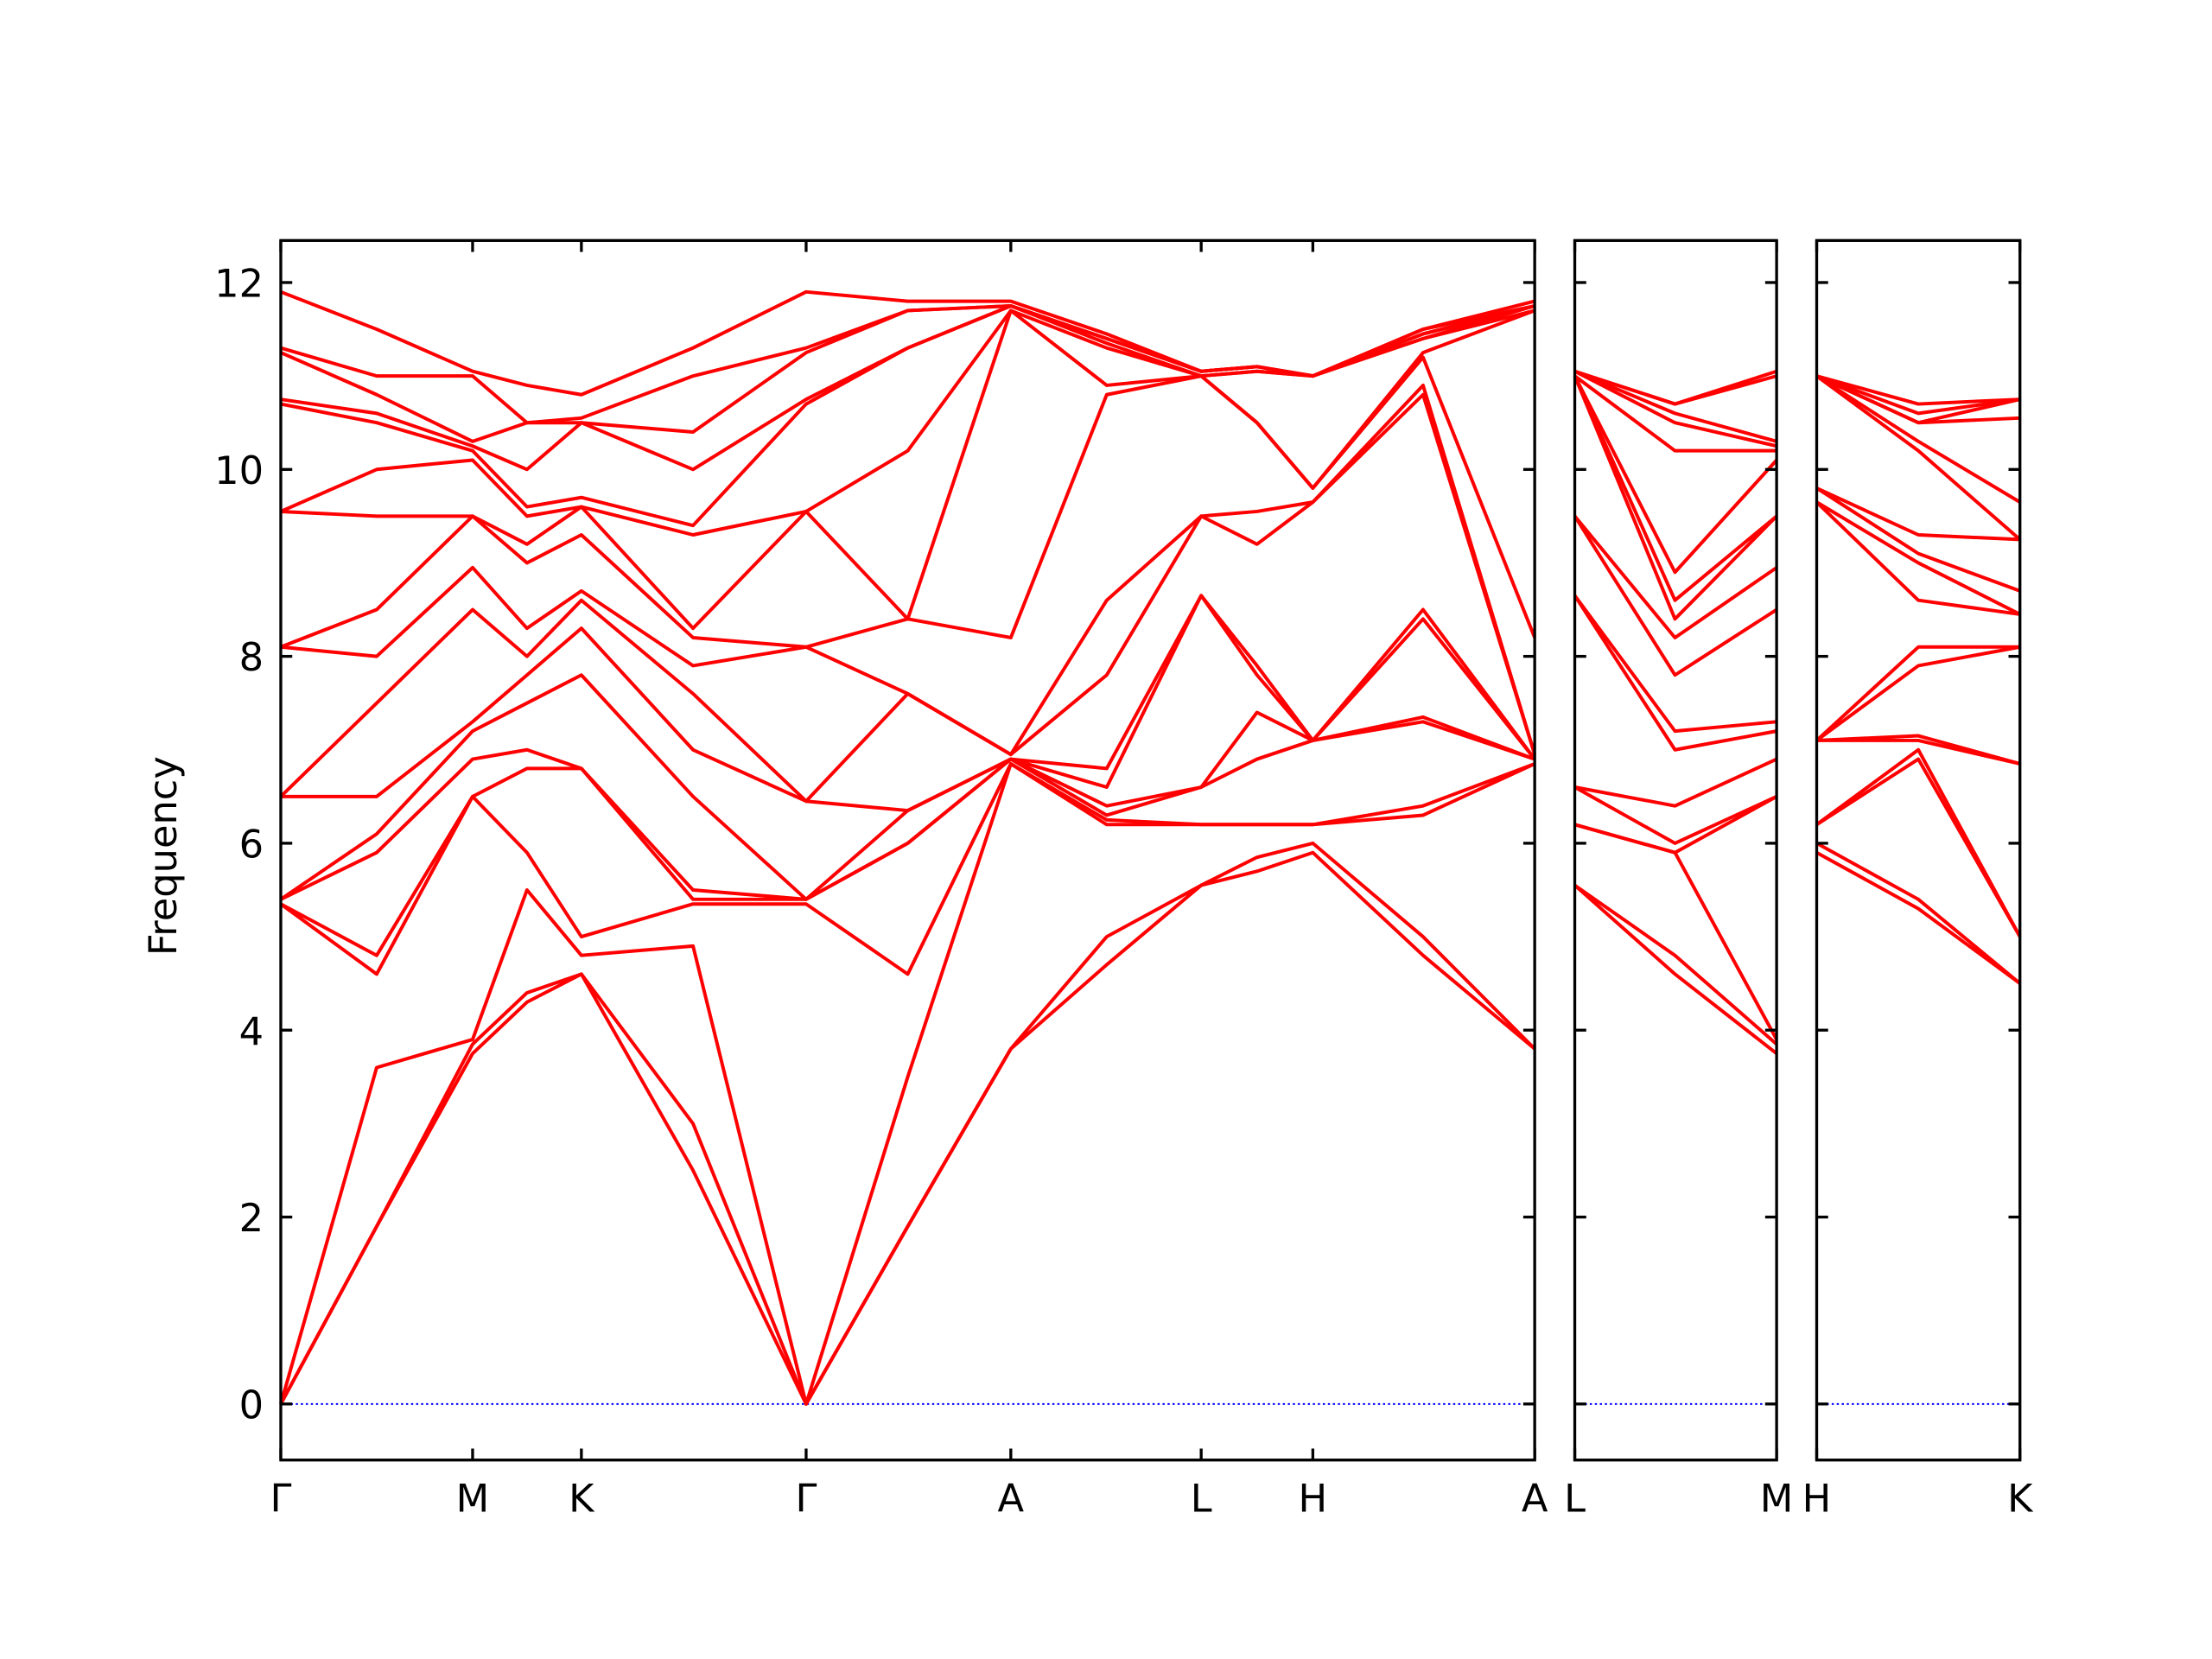 The width and height of the screenshot is (2212, 1659). I want to click on y-tick-label: 12, so click(239, 284).